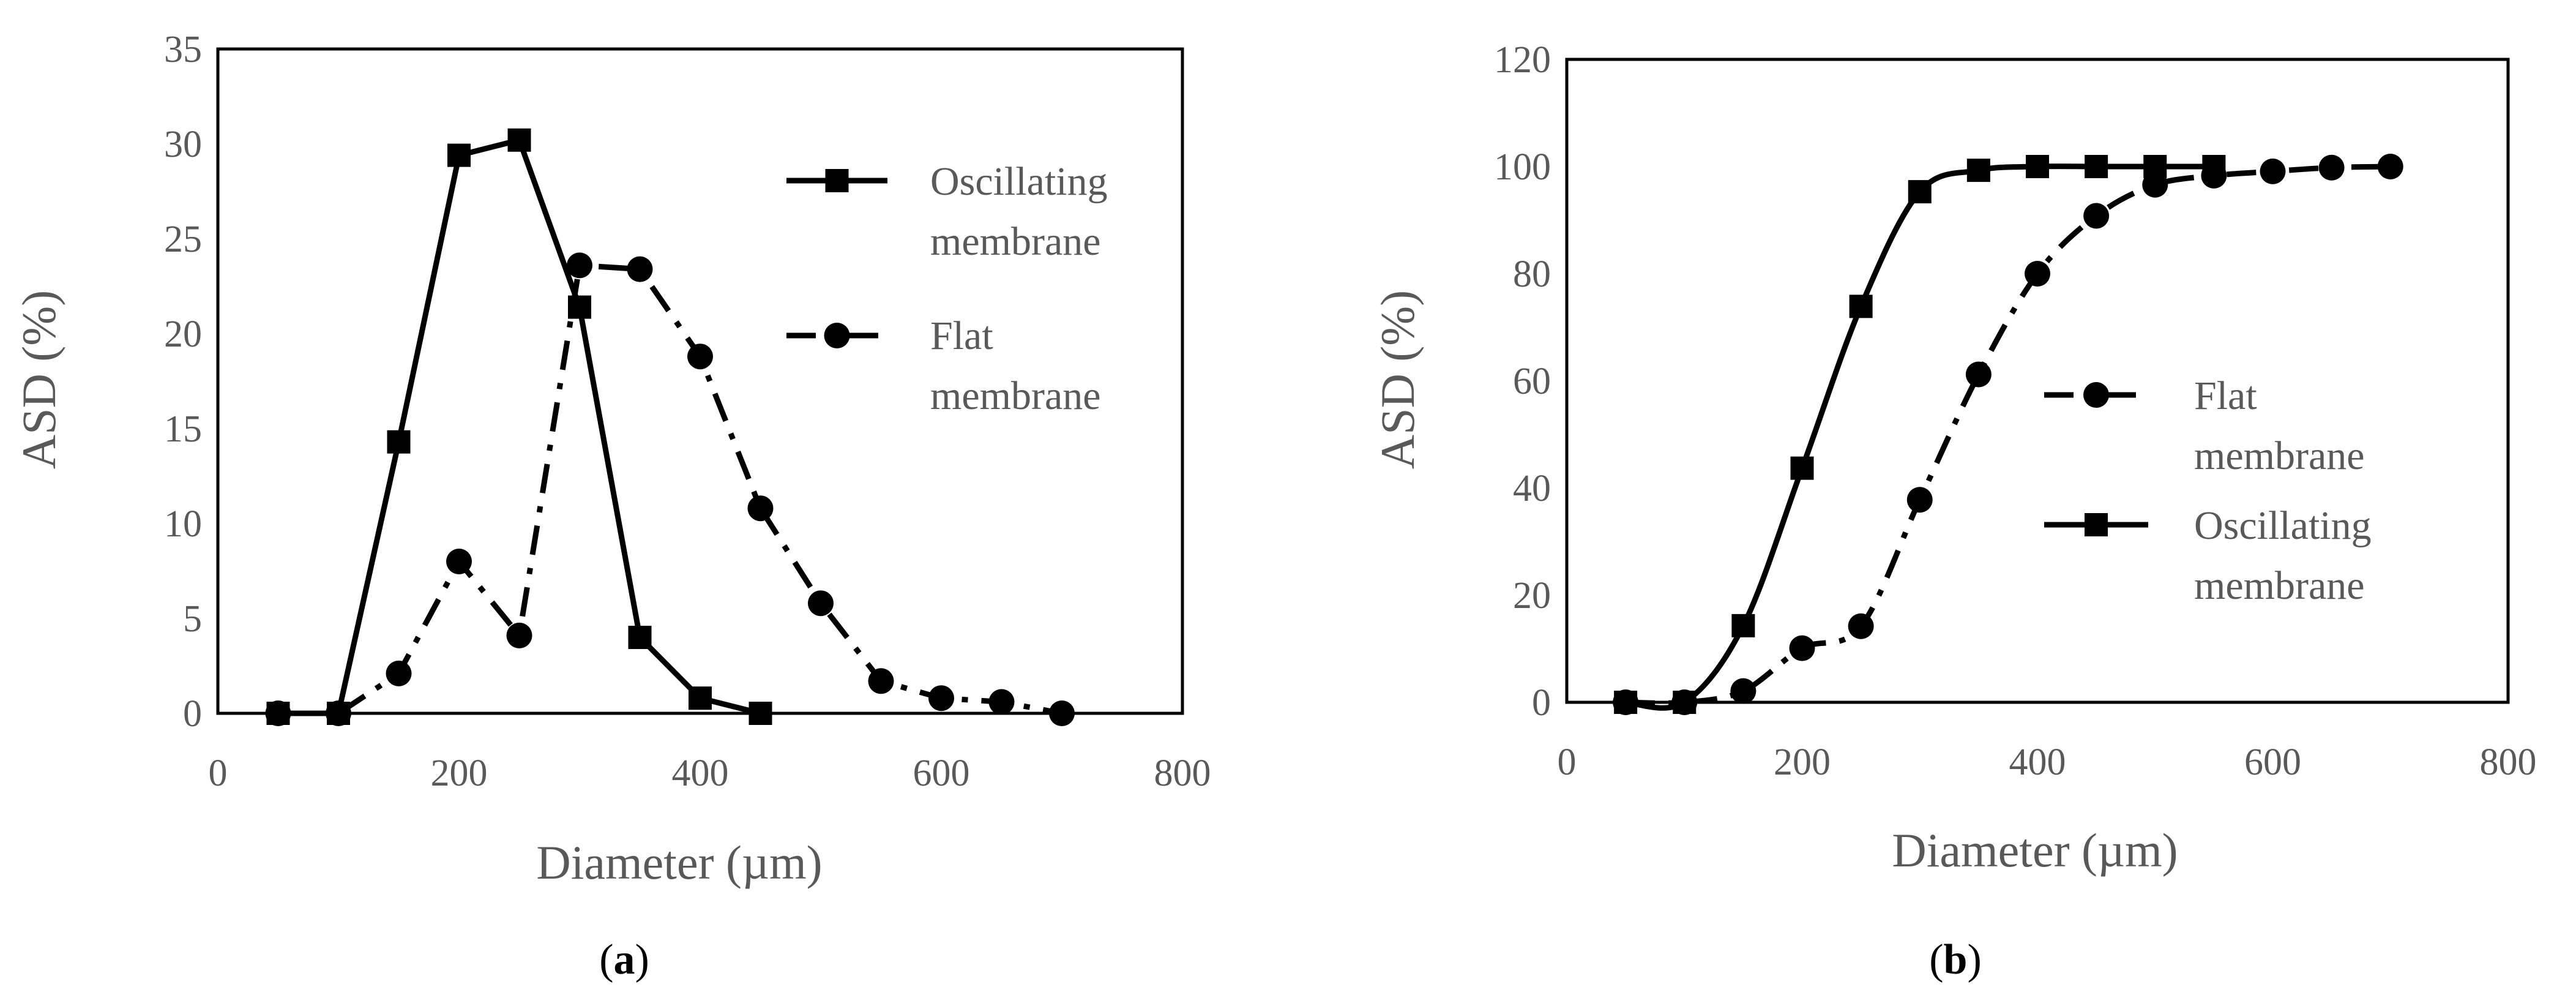  I want to click on panel-a-x-tick-label: 0, so click(218, 773).